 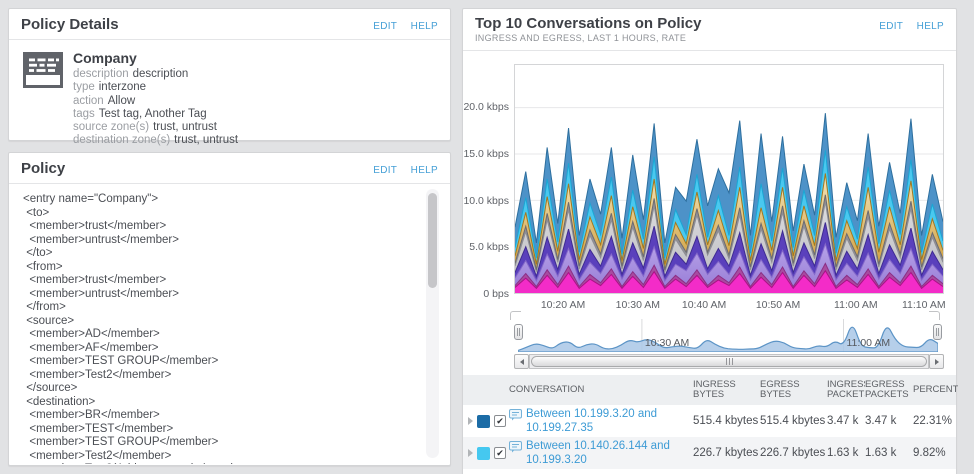 What do you see at coordinates (891, 26) in the screenshot?
I see `top-conversations-edit-link: EDIT` at bounding box center [891, 26].